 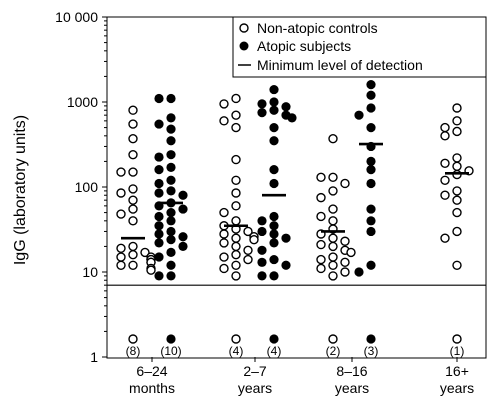 I want to click on x-label-line2: months, so click(x=152, y=388).